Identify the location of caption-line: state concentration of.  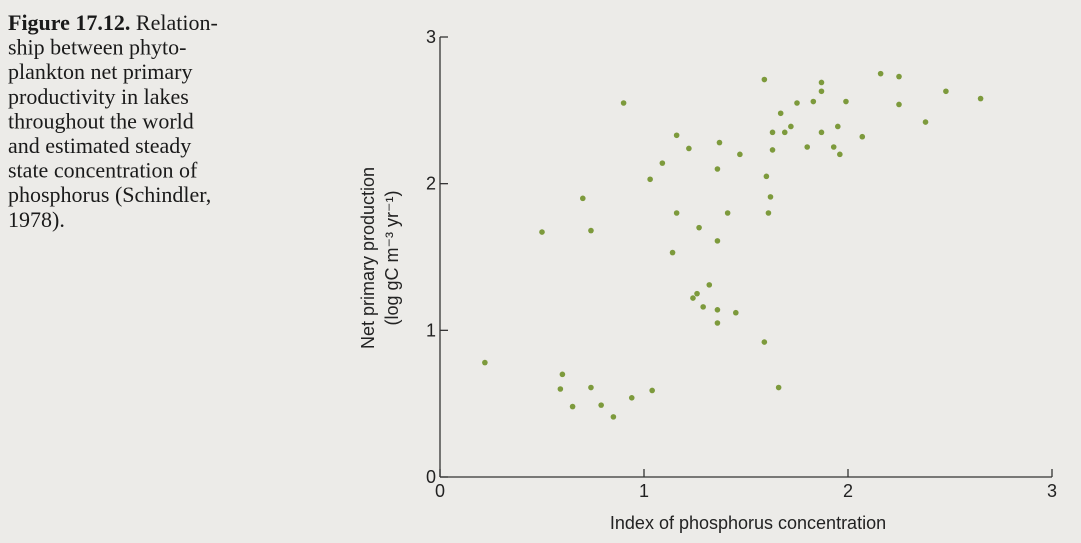
(103, 170).